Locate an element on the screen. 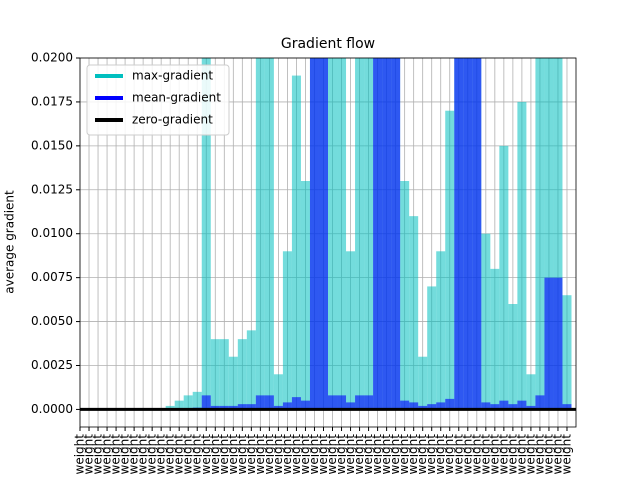 The image size is (640, 480). legend-box is located at coordinates (158, 100).